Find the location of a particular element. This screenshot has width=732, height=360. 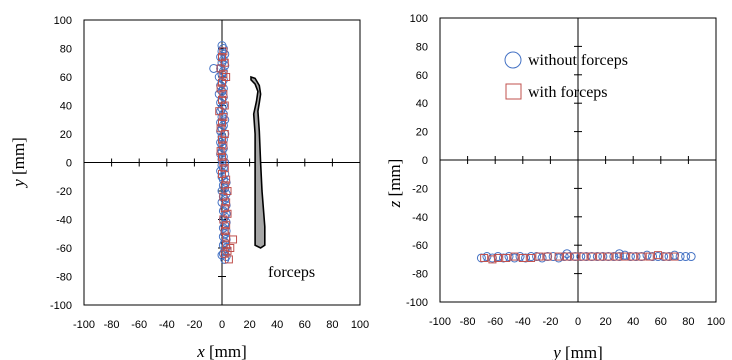

forceps-shape is located at coordinates (258, 162).